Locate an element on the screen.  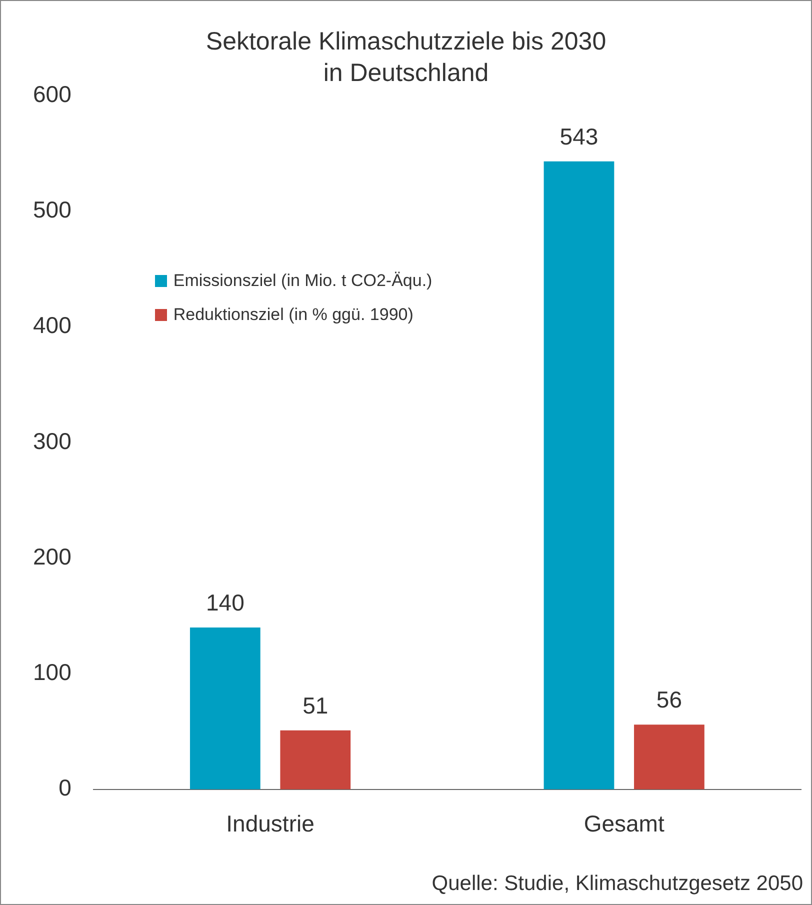
legend-label: Reduktionsziel (in % ggü. 1990) is located at coordinates (293, 314).